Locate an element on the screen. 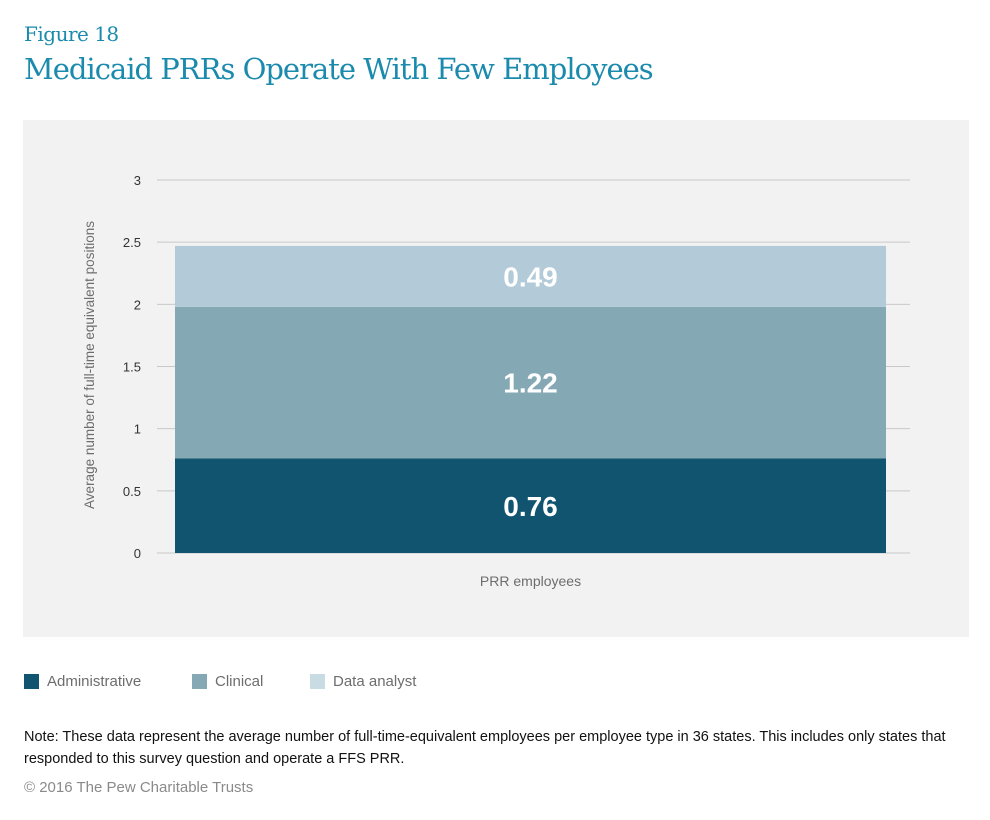 The height and width of the screenshot is (820, 990). legend-item-administrative: Administrative is located at coordinates (82, 681).